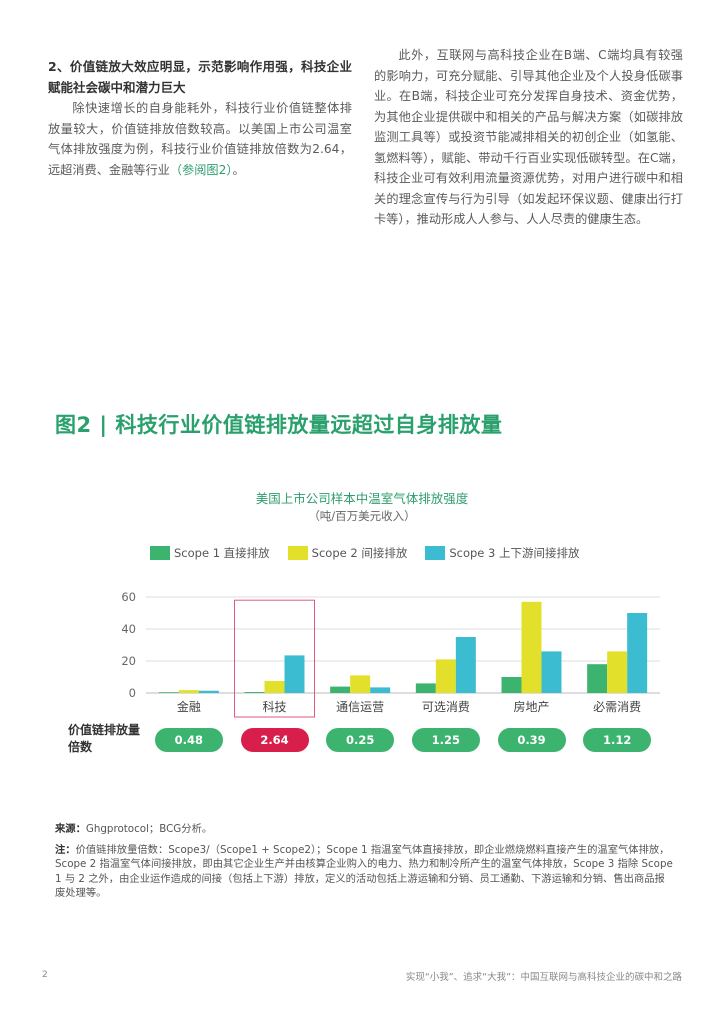 The width and height of the screenshot is (724, 1024). What do you see at coordinates (200, 77) in the screenshot?
I see `section-heading: 2、价值链放大效应明显，示范影响作用强，科技企业赋能社会碳中和潜力巨大` at bounding box center [200, 77].